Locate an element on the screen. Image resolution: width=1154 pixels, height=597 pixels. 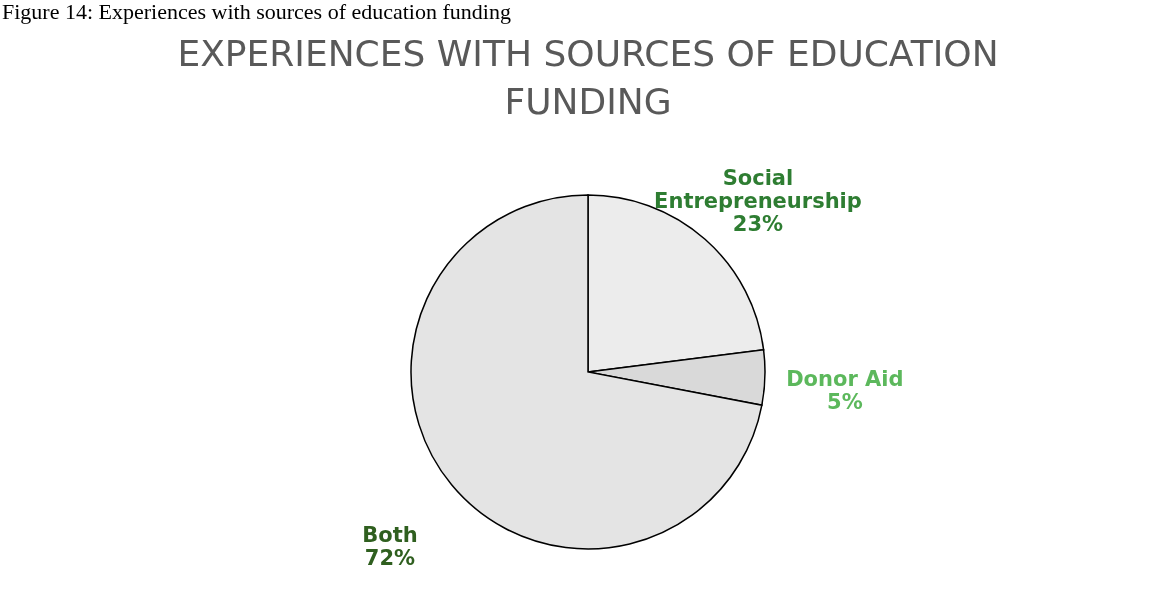
slice-label: Donor Aid is located at coordinates (845, 379).